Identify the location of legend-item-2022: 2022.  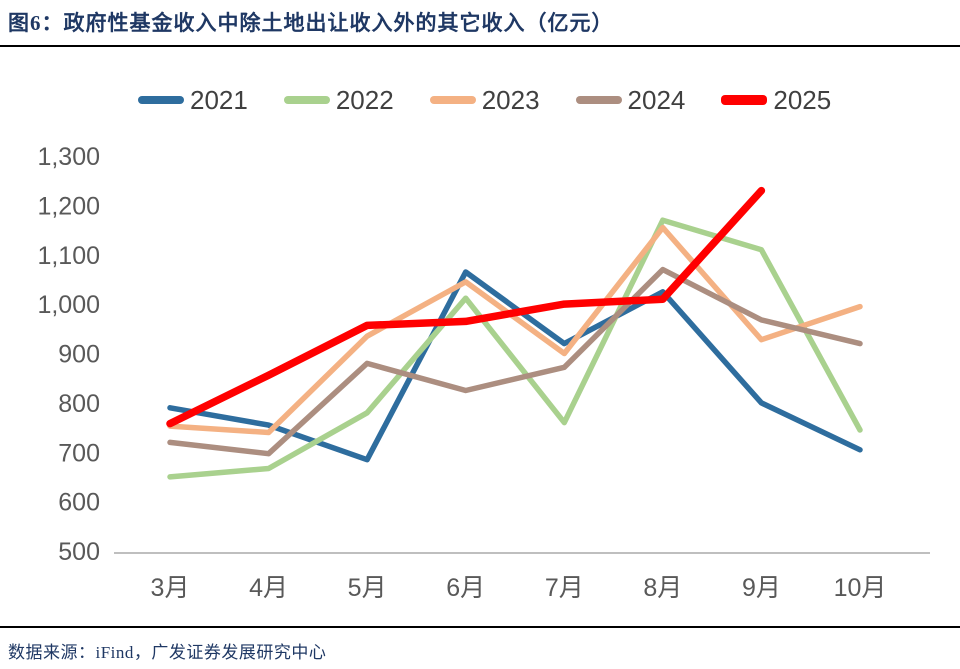
(338, 100).